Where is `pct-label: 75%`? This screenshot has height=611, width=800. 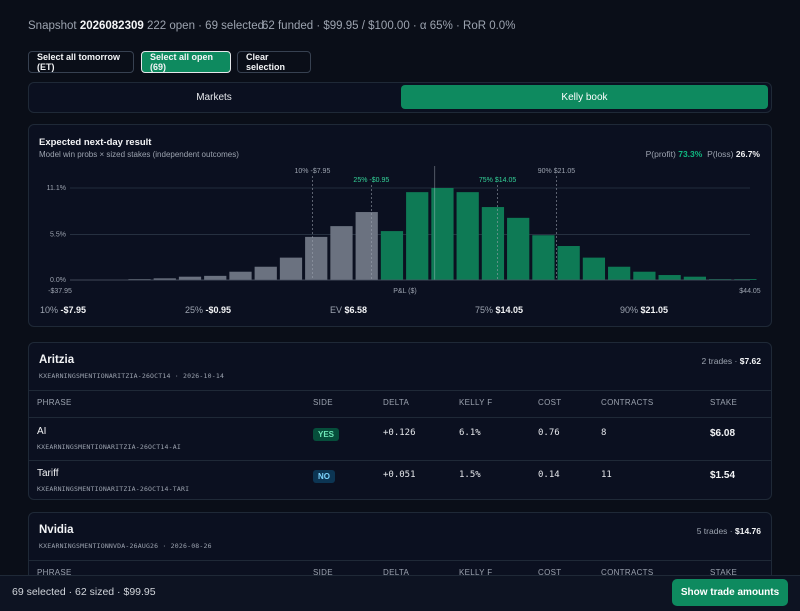
pct-label: 75% is located at coordinates (484, 310).